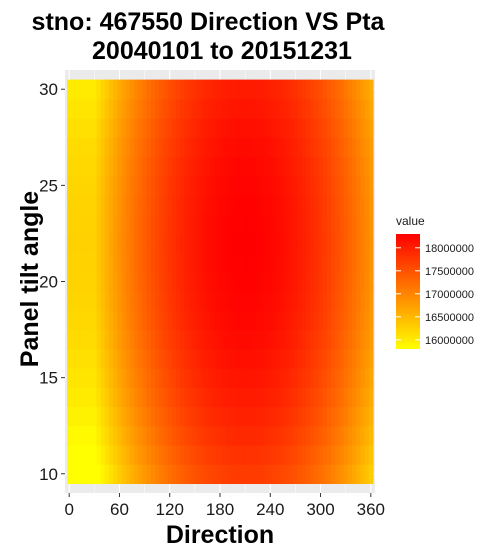 Image resolution: width=498 pixels, height=560 pixels. Describe the element at coordinates (408, 291) in the screenshot. I see `legend-colorbar` at that location.